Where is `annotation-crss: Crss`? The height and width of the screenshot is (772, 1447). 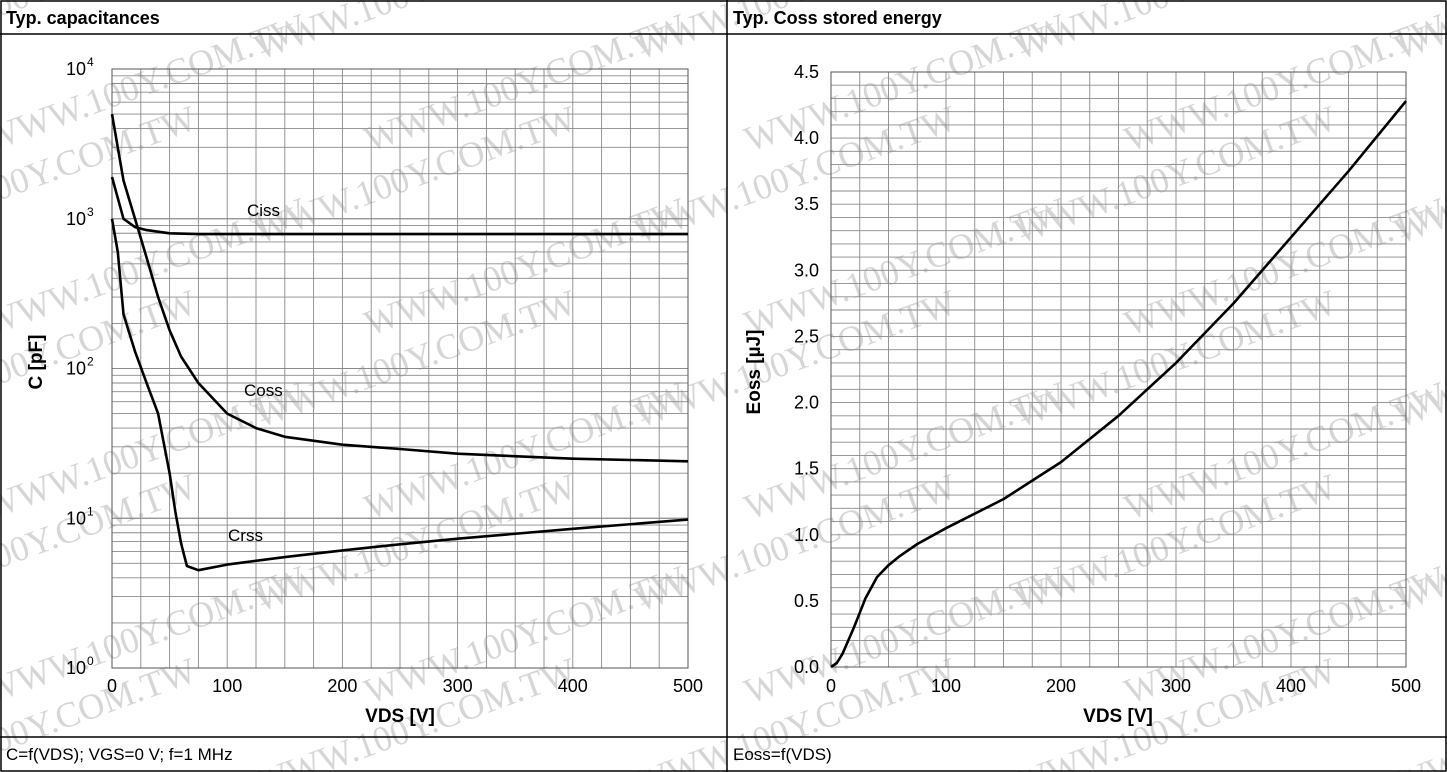
annotation-crss: Crss is located at coordinates (245, 535).